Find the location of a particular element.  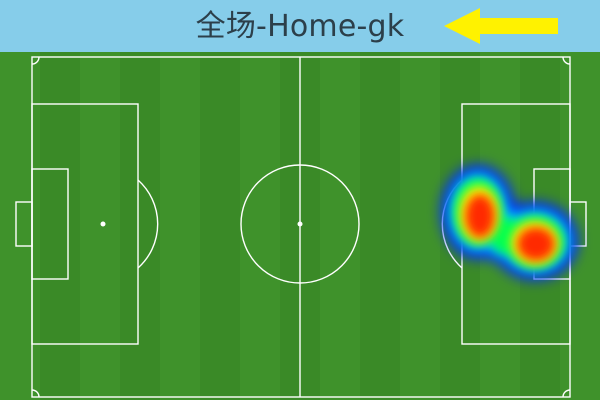

left-penalty-spot is located at coordinates (103, 224).